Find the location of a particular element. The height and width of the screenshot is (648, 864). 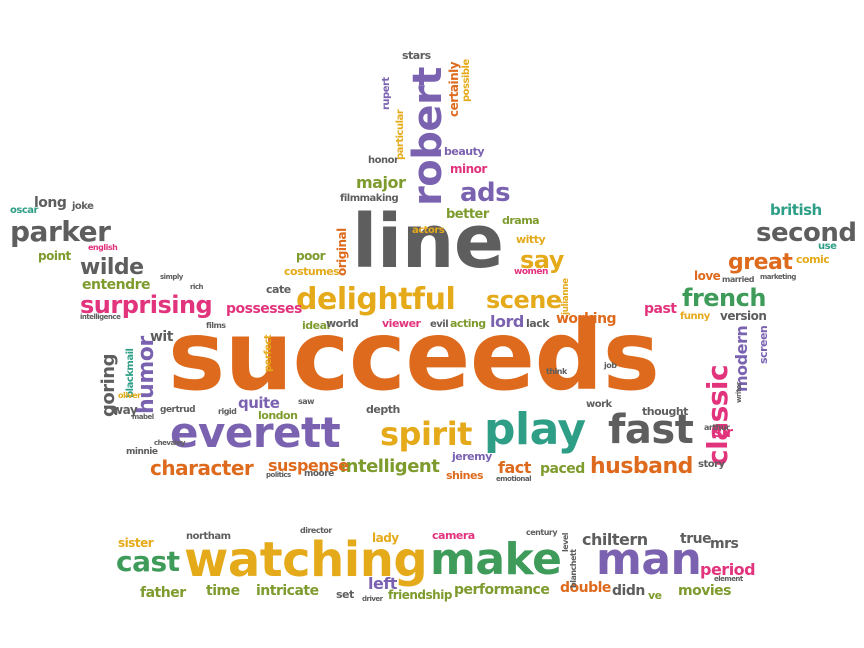

word-possesses: possesses is located at coordinates (264, 309).